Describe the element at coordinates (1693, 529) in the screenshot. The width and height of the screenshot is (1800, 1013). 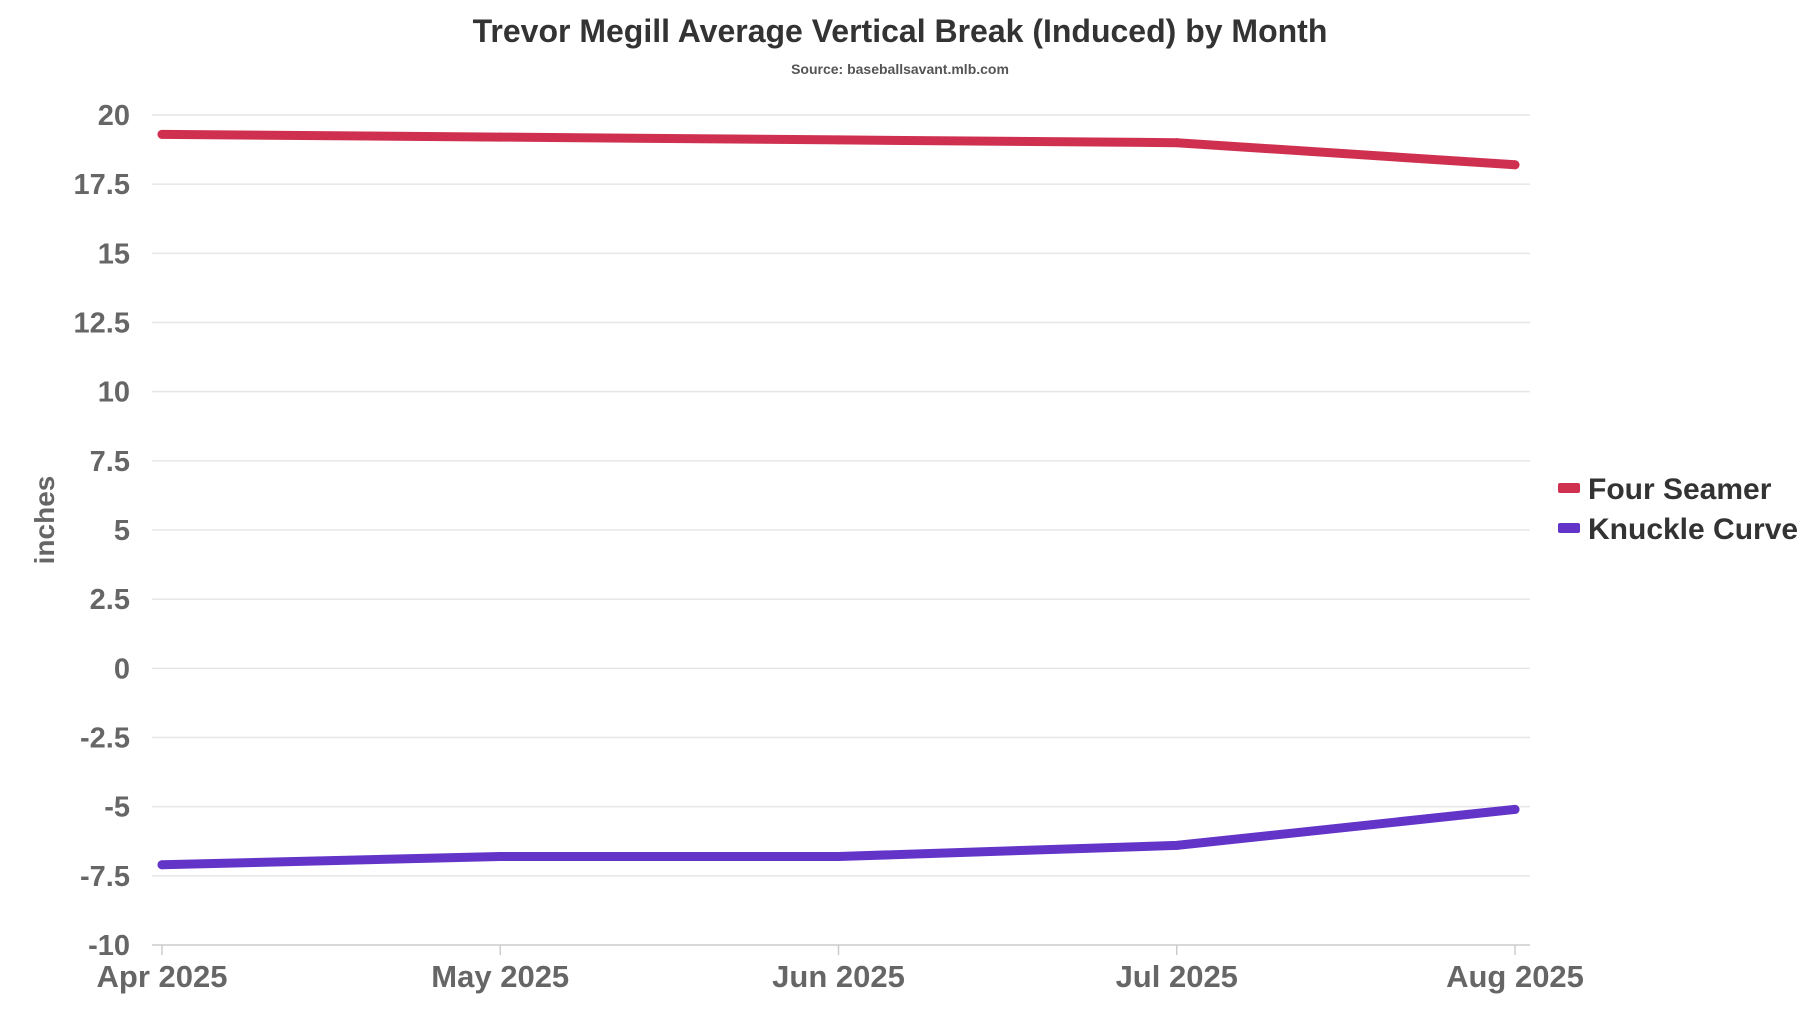
I see `legend-label-knuckle-curve: Knuckle Curve` at that location.